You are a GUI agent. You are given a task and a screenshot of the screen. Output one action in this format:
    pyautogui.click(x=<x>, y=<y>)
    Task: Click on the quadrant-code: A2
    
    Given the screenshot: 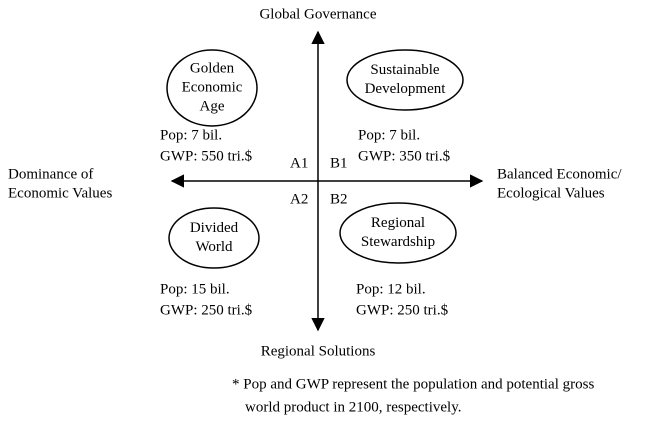 What is the action you would take?
    pyautogui.click(x=299, y=199)
    